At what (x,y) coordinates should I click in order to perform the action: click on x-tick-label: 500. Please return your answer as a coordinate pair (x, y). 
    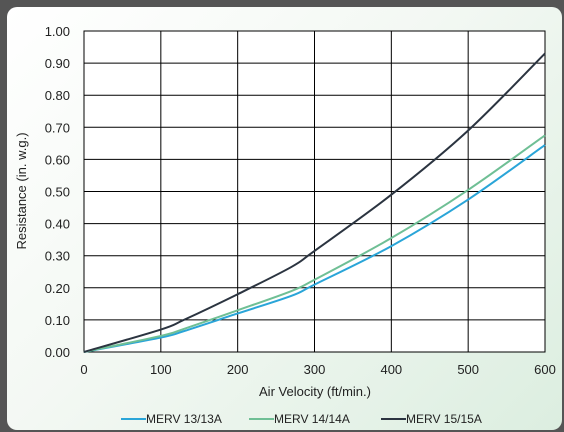
    Looking at the image, I should click on (468, 369).